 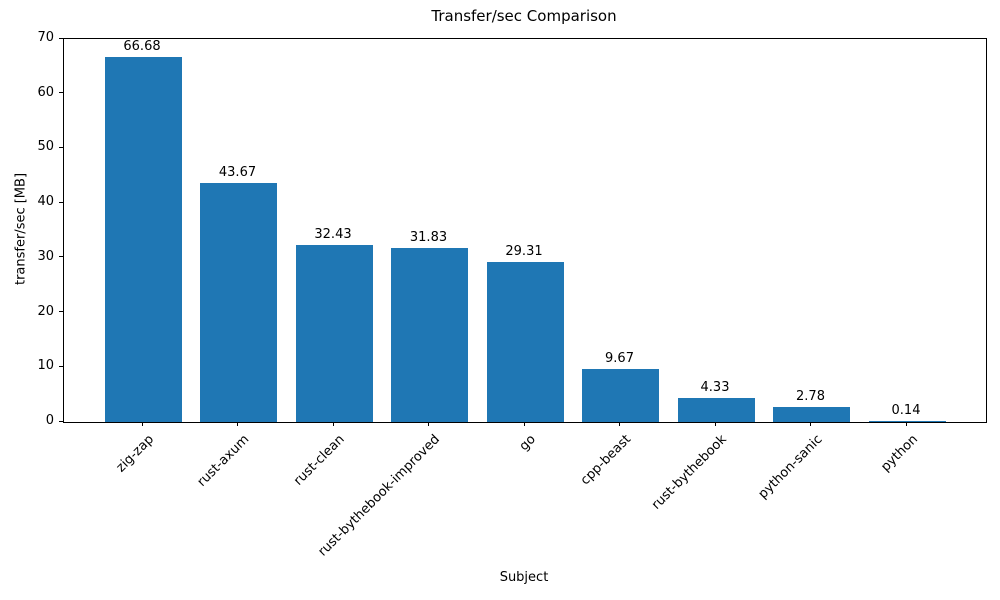 I want to click on bar-value-label: 29.31, so click(x=524, y=251).